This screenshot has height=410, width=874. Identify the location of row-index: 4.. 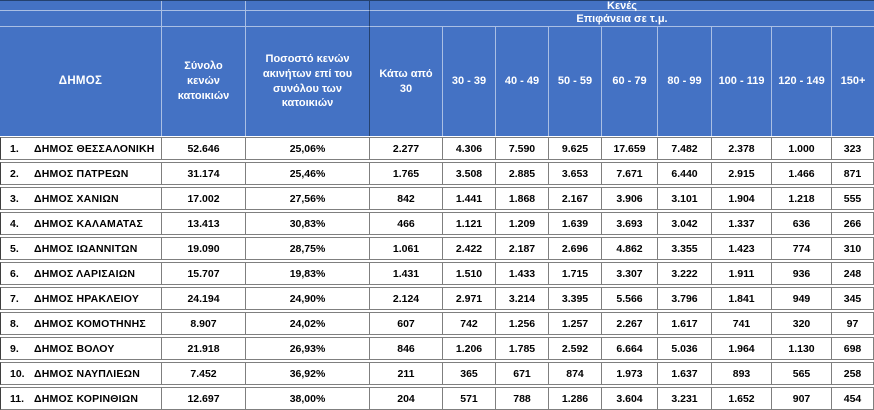
(14, 223).